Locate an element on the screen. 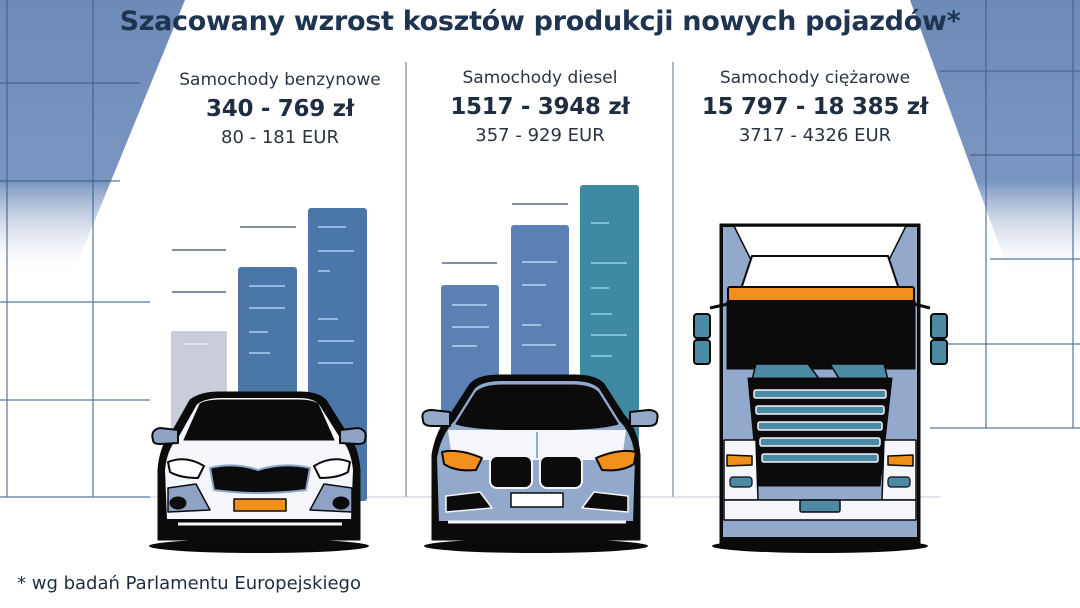  category-label: Samochody benzynowe is located at coordinates (280, 80).